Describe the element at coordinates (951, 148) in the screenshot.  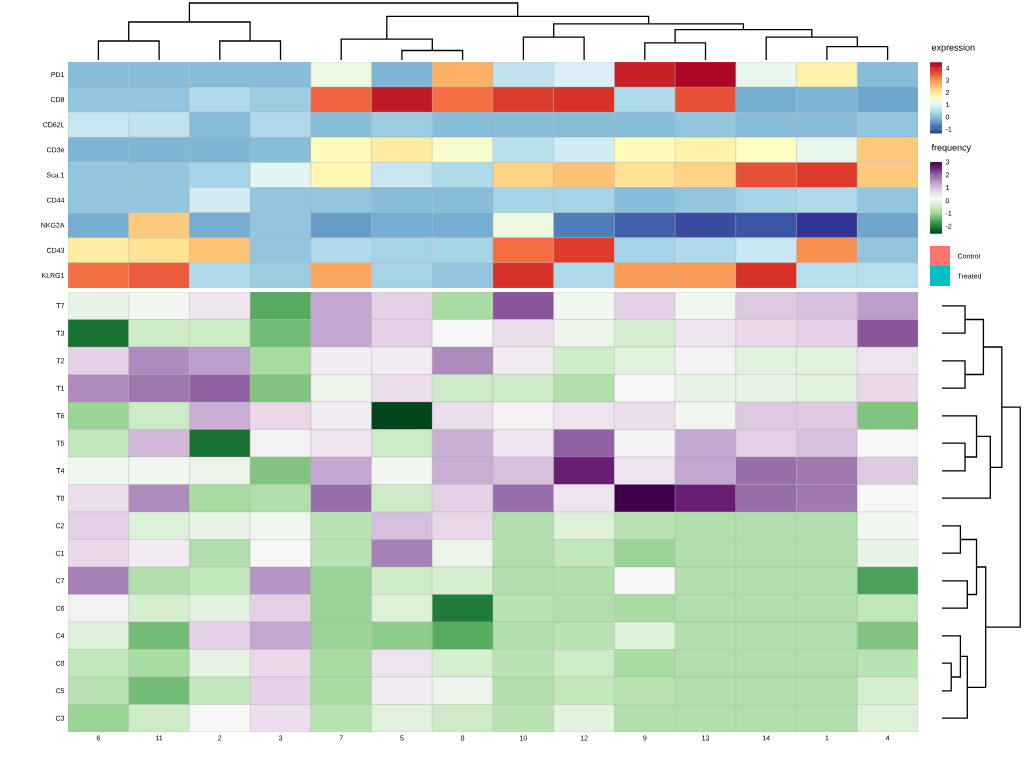
I see `color-bar-title: frequency` at that location.